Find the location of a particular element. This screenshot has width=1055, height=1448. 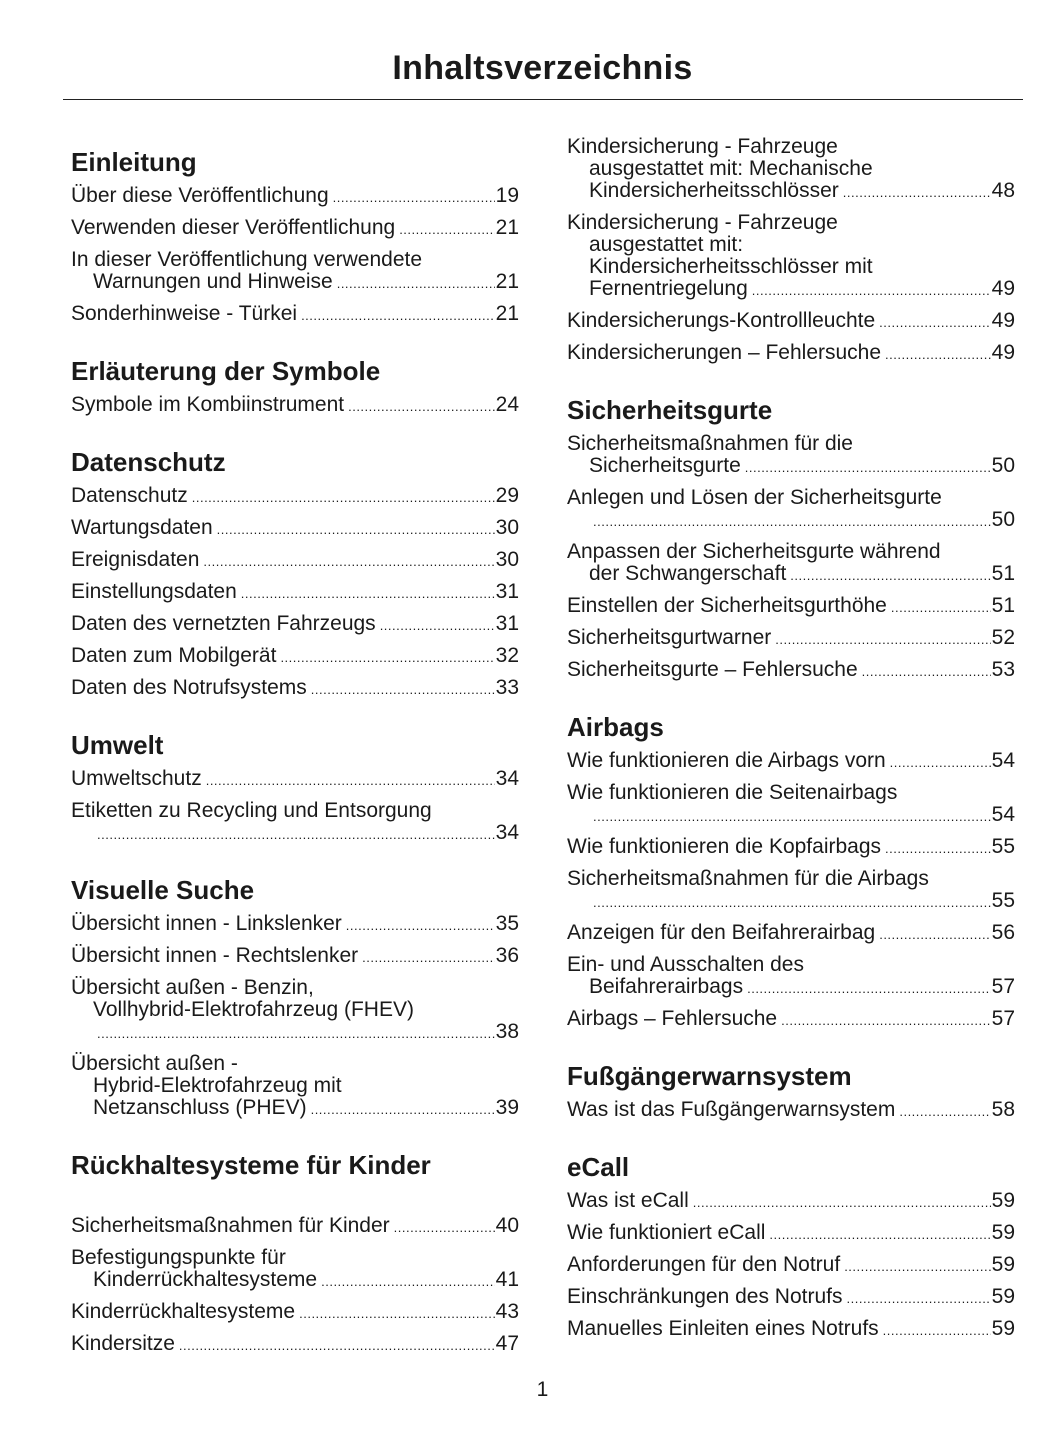

toc-entry: Etiketten zu Recycling und Entsorgung 34 is located at coordinates (295, 823).